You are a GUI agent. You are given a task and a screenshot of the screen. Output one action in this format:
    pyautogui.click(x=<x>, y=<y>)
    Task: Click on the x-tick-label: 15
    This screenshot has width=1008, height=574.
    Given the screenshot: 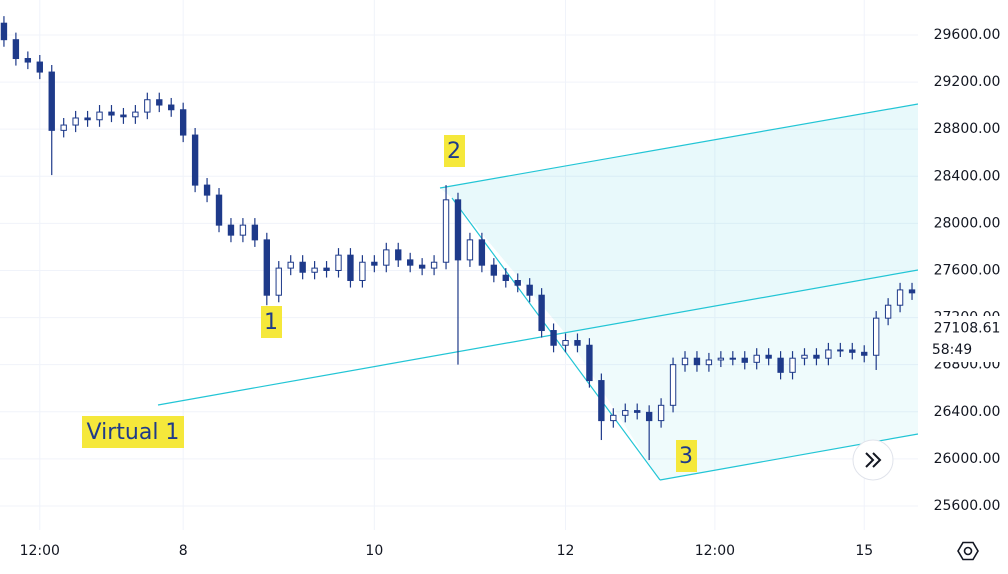 What is the action you would take?
    pyautogui.click(x=864, y=551)
    